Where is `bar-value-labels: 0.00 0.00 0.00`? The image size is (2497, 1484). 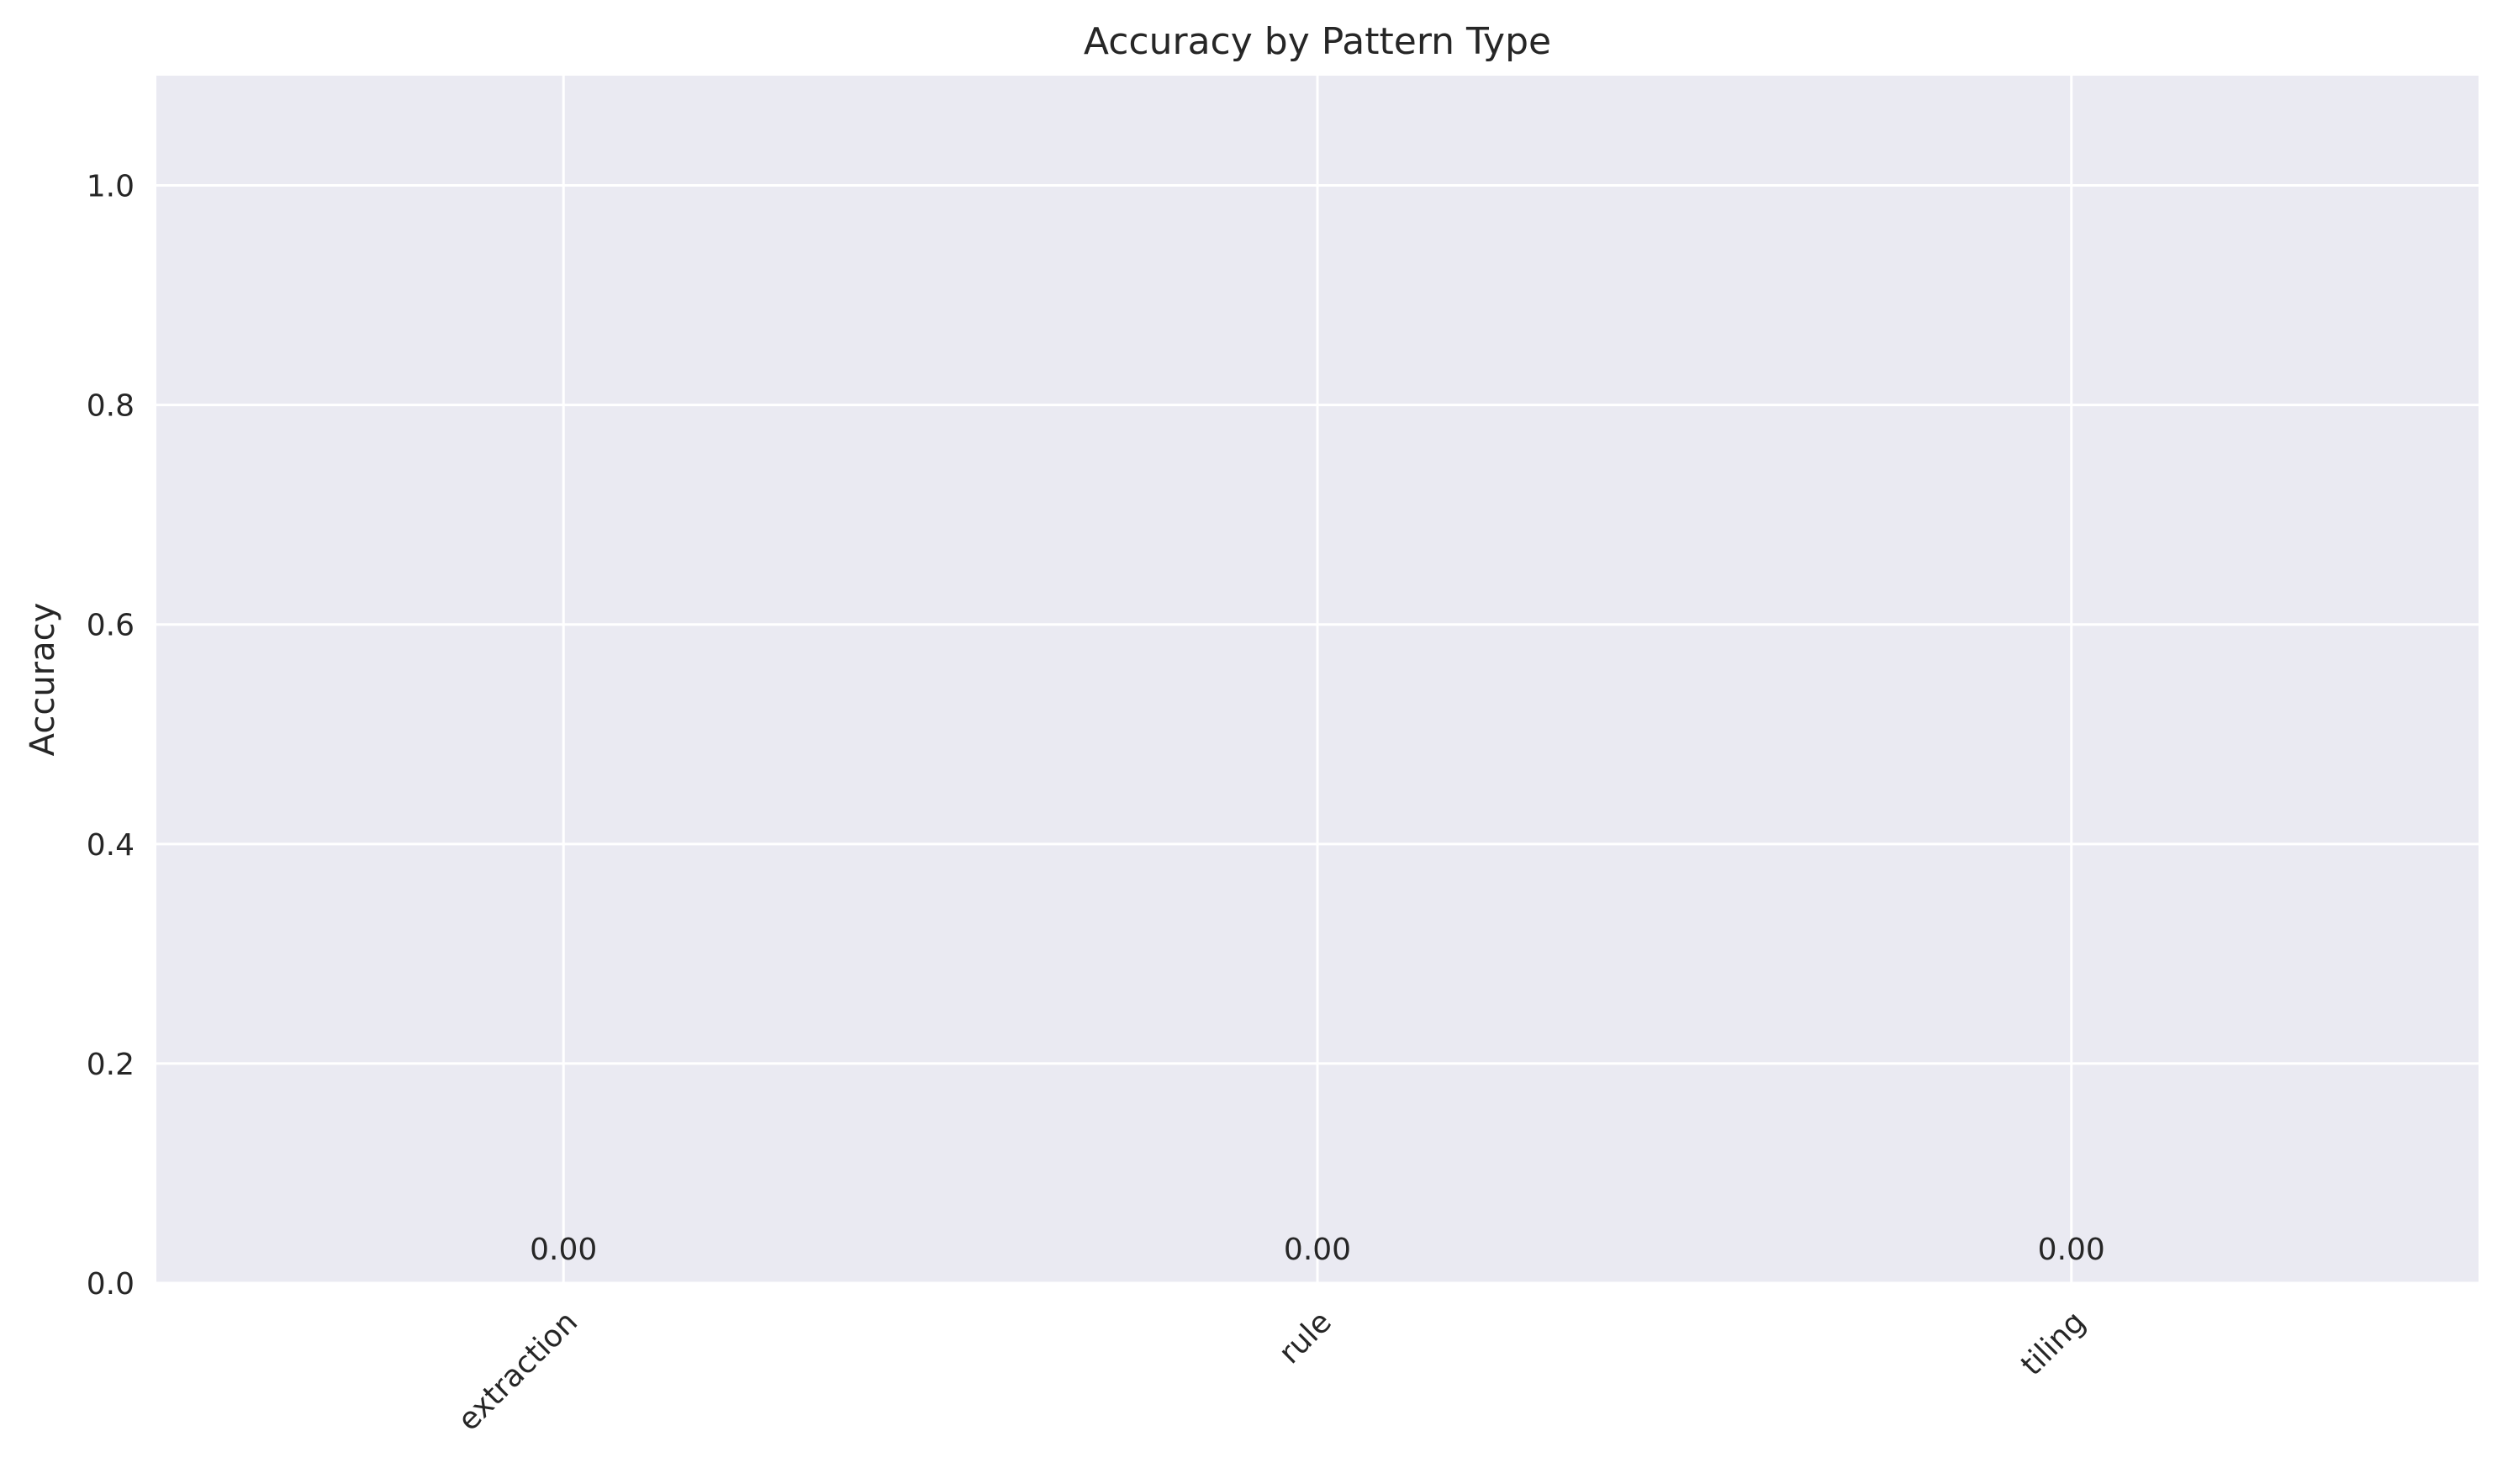 bar-value-labels: 0.00 0.00 0.00 is located at coordinates (1317, 1250).